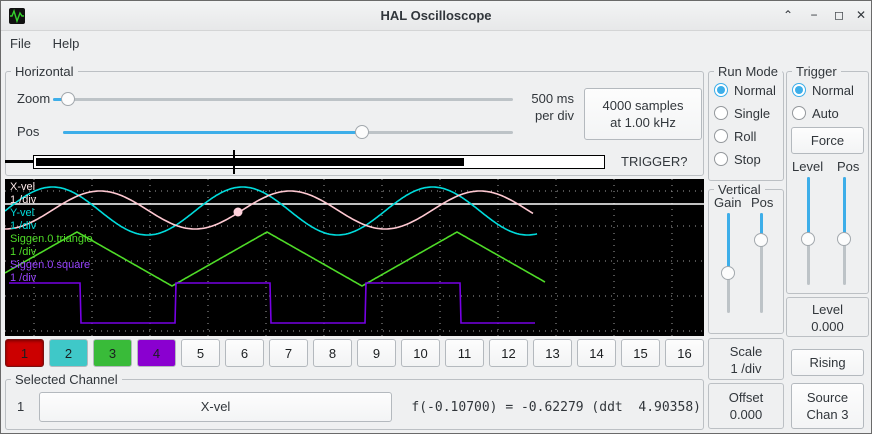  I want to click on gain-label: Gain, so click(728, 202).